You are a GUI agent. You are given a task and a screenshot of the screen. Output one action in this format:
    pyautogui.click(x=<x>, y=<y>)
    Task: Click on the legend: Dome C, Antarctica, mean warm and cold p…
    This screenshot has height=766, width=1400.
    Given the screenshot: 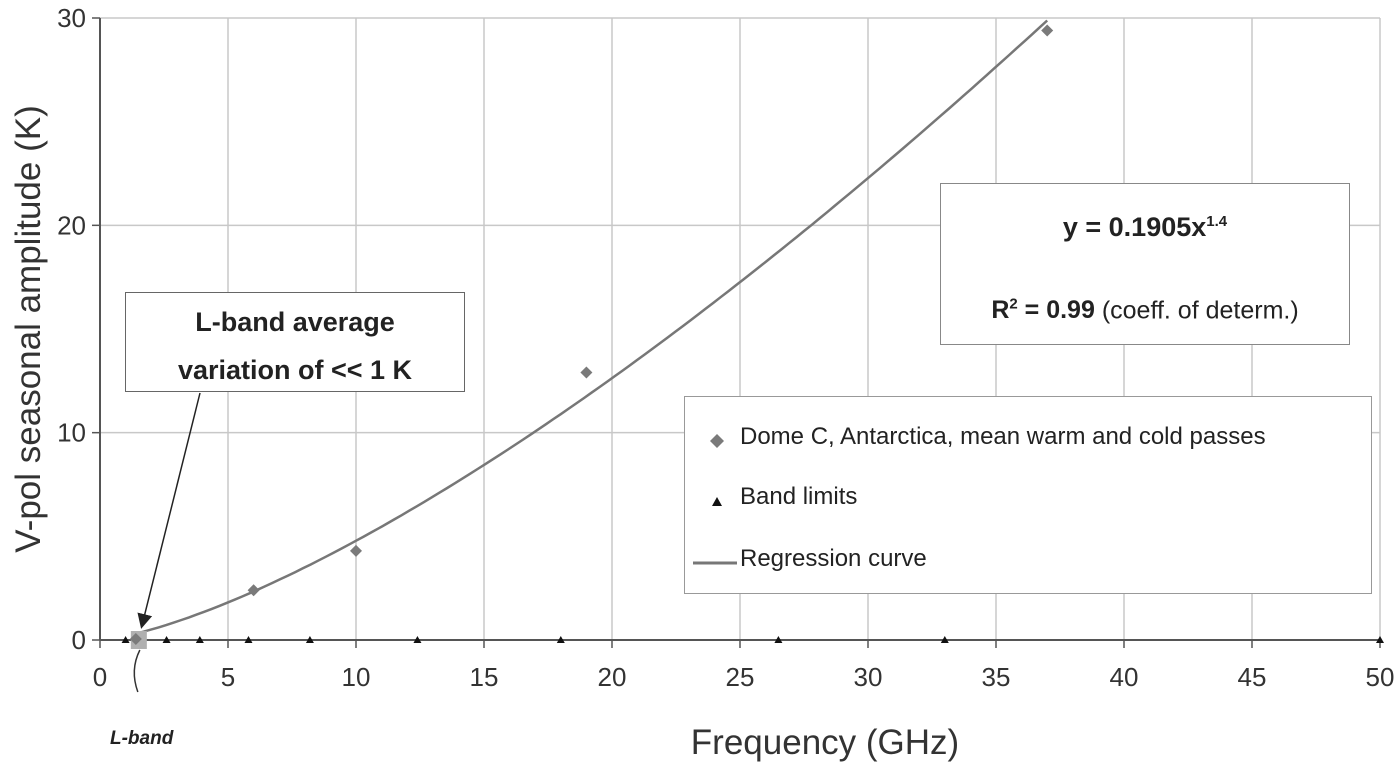 What is the action you would take?
    pyautogui.click(x=1028, y=495)
    